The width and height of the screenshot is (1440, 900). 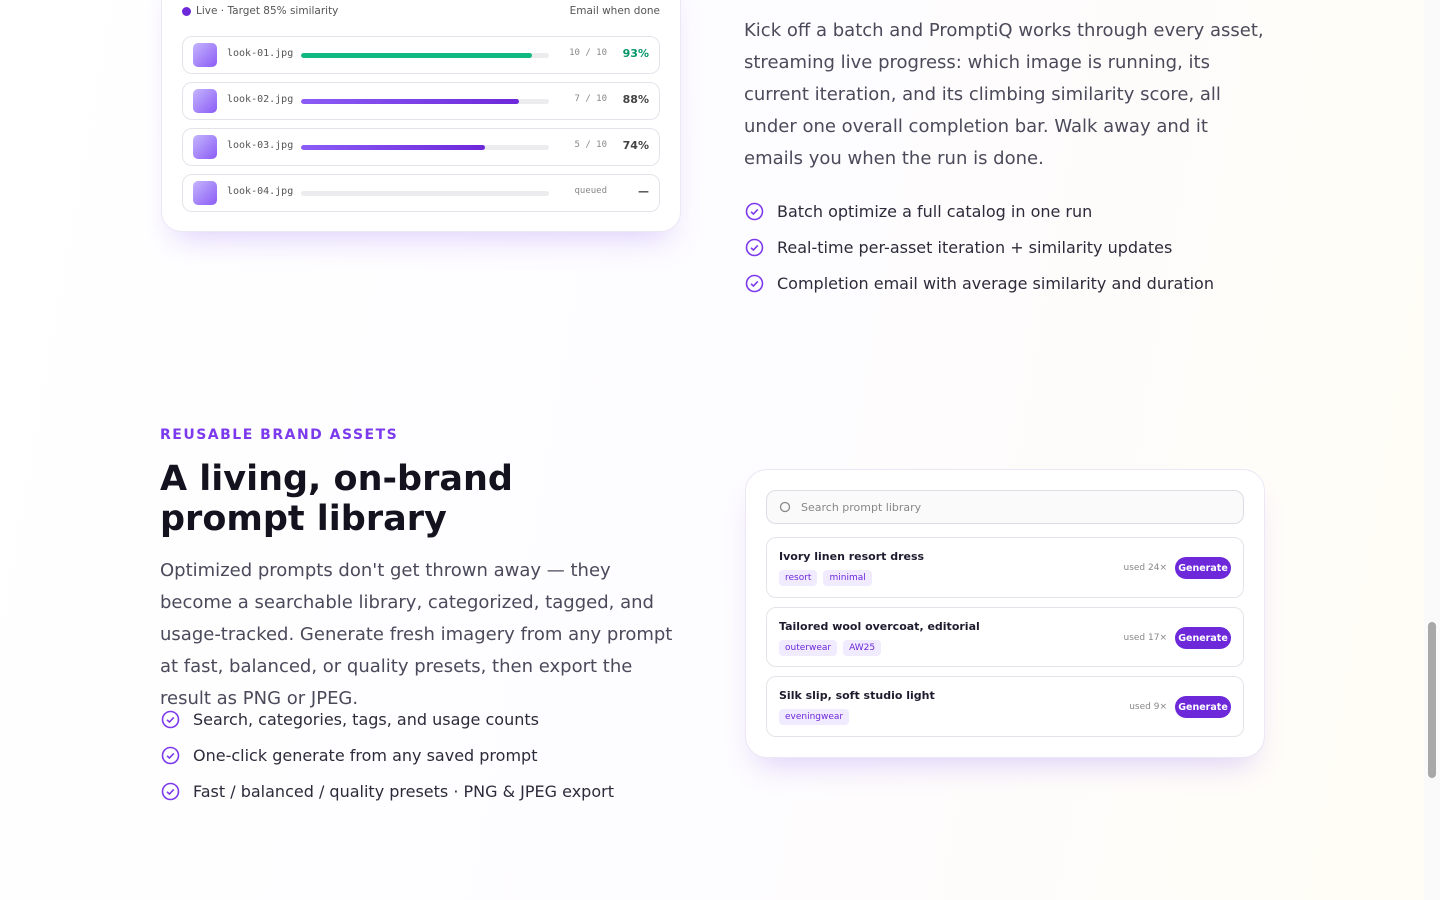 What do you see at coordinates (1145, 638) in the screenshot?
I see `usage-count: used 17×` at bounding box center [1145, 638].